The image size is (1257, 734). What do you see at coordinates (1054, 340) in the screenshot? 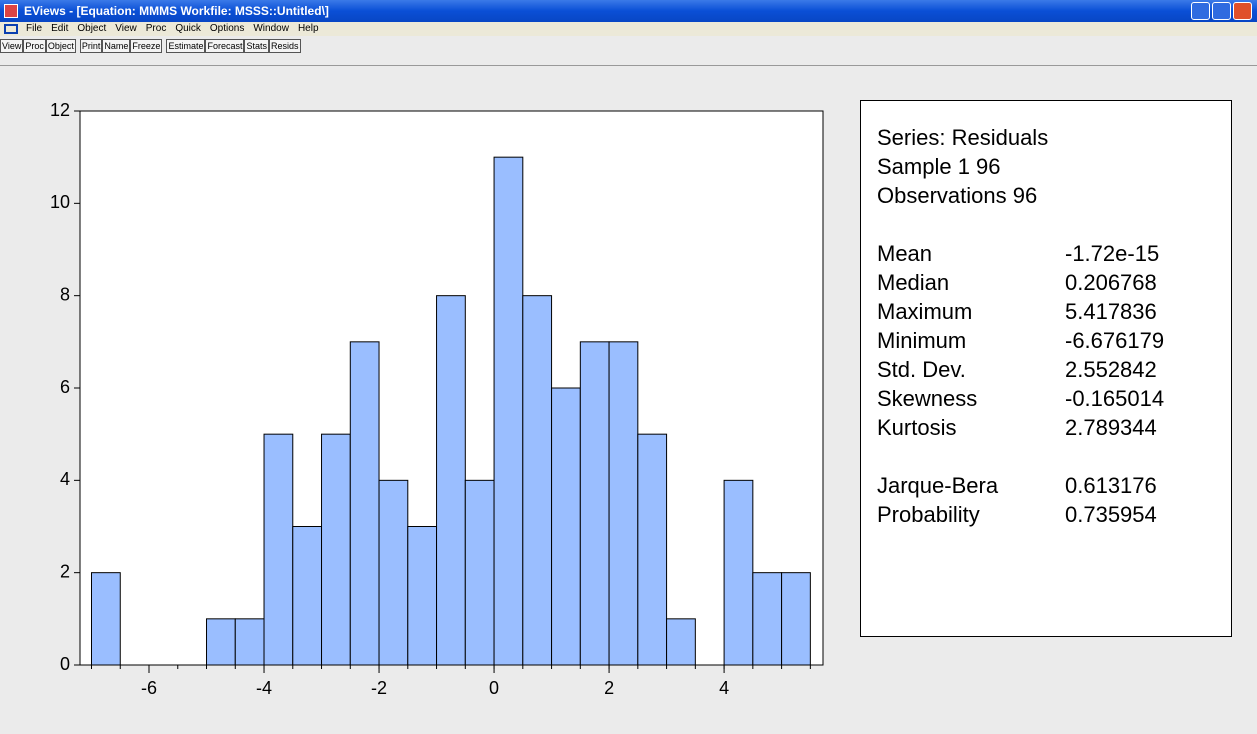
I see `stats-row: Minimum -6.676179` at bounding box center [1054, 340].